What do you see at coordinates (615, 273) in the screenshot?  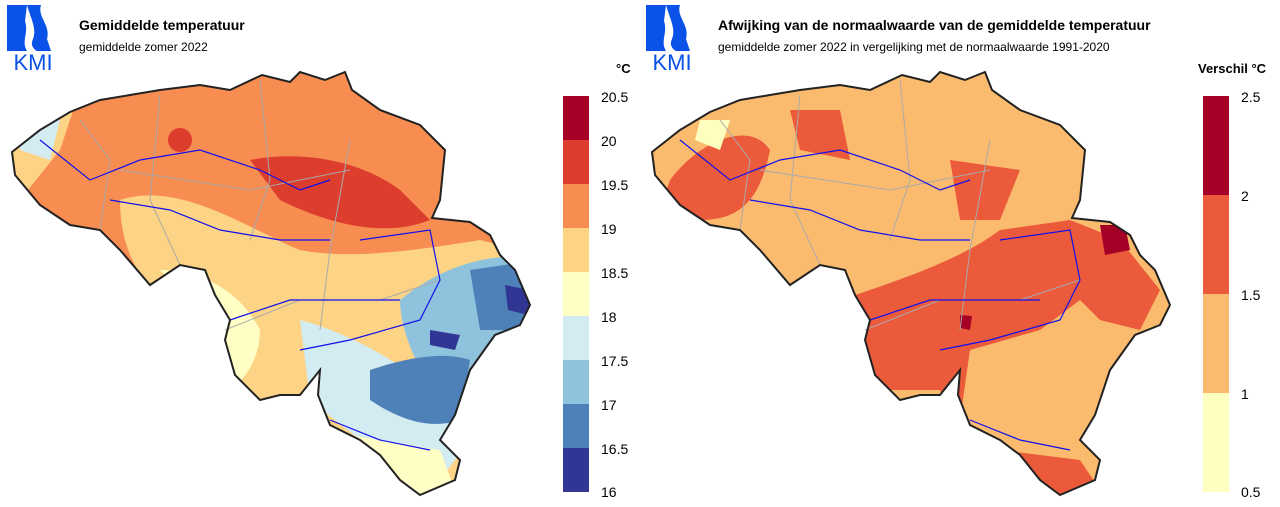 I see `legend-label: 18.5` at bounding box center [615, 273].